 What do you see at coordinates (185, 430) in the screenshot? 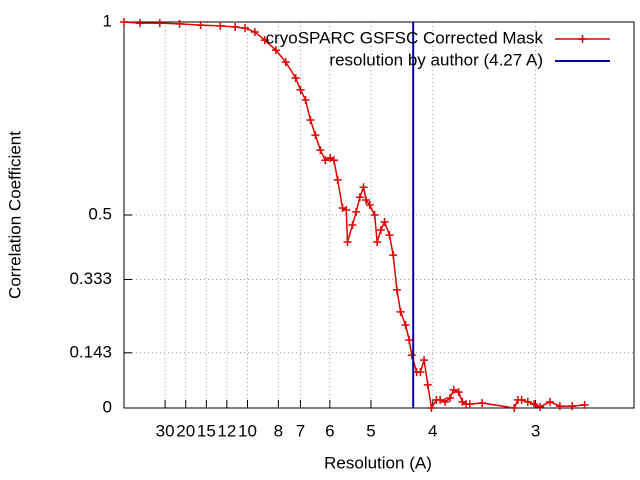
I see `x-tick-label: 20` at bounding box center [185, 430].